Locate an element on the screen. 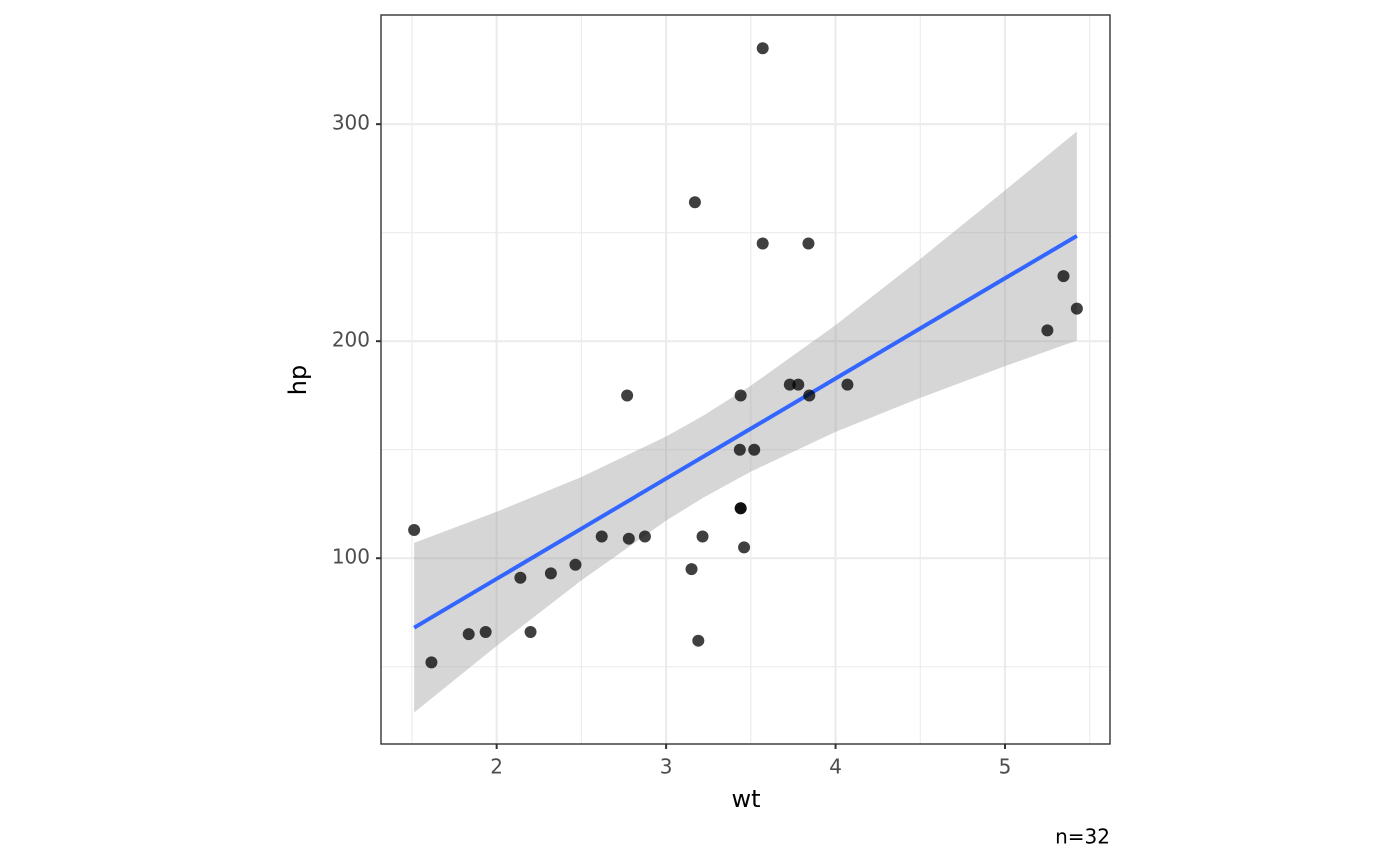 Image resolution: width=1400 pixels, height=866 pixels. y-tick-label: 100 is located at coordinates (351, 557).